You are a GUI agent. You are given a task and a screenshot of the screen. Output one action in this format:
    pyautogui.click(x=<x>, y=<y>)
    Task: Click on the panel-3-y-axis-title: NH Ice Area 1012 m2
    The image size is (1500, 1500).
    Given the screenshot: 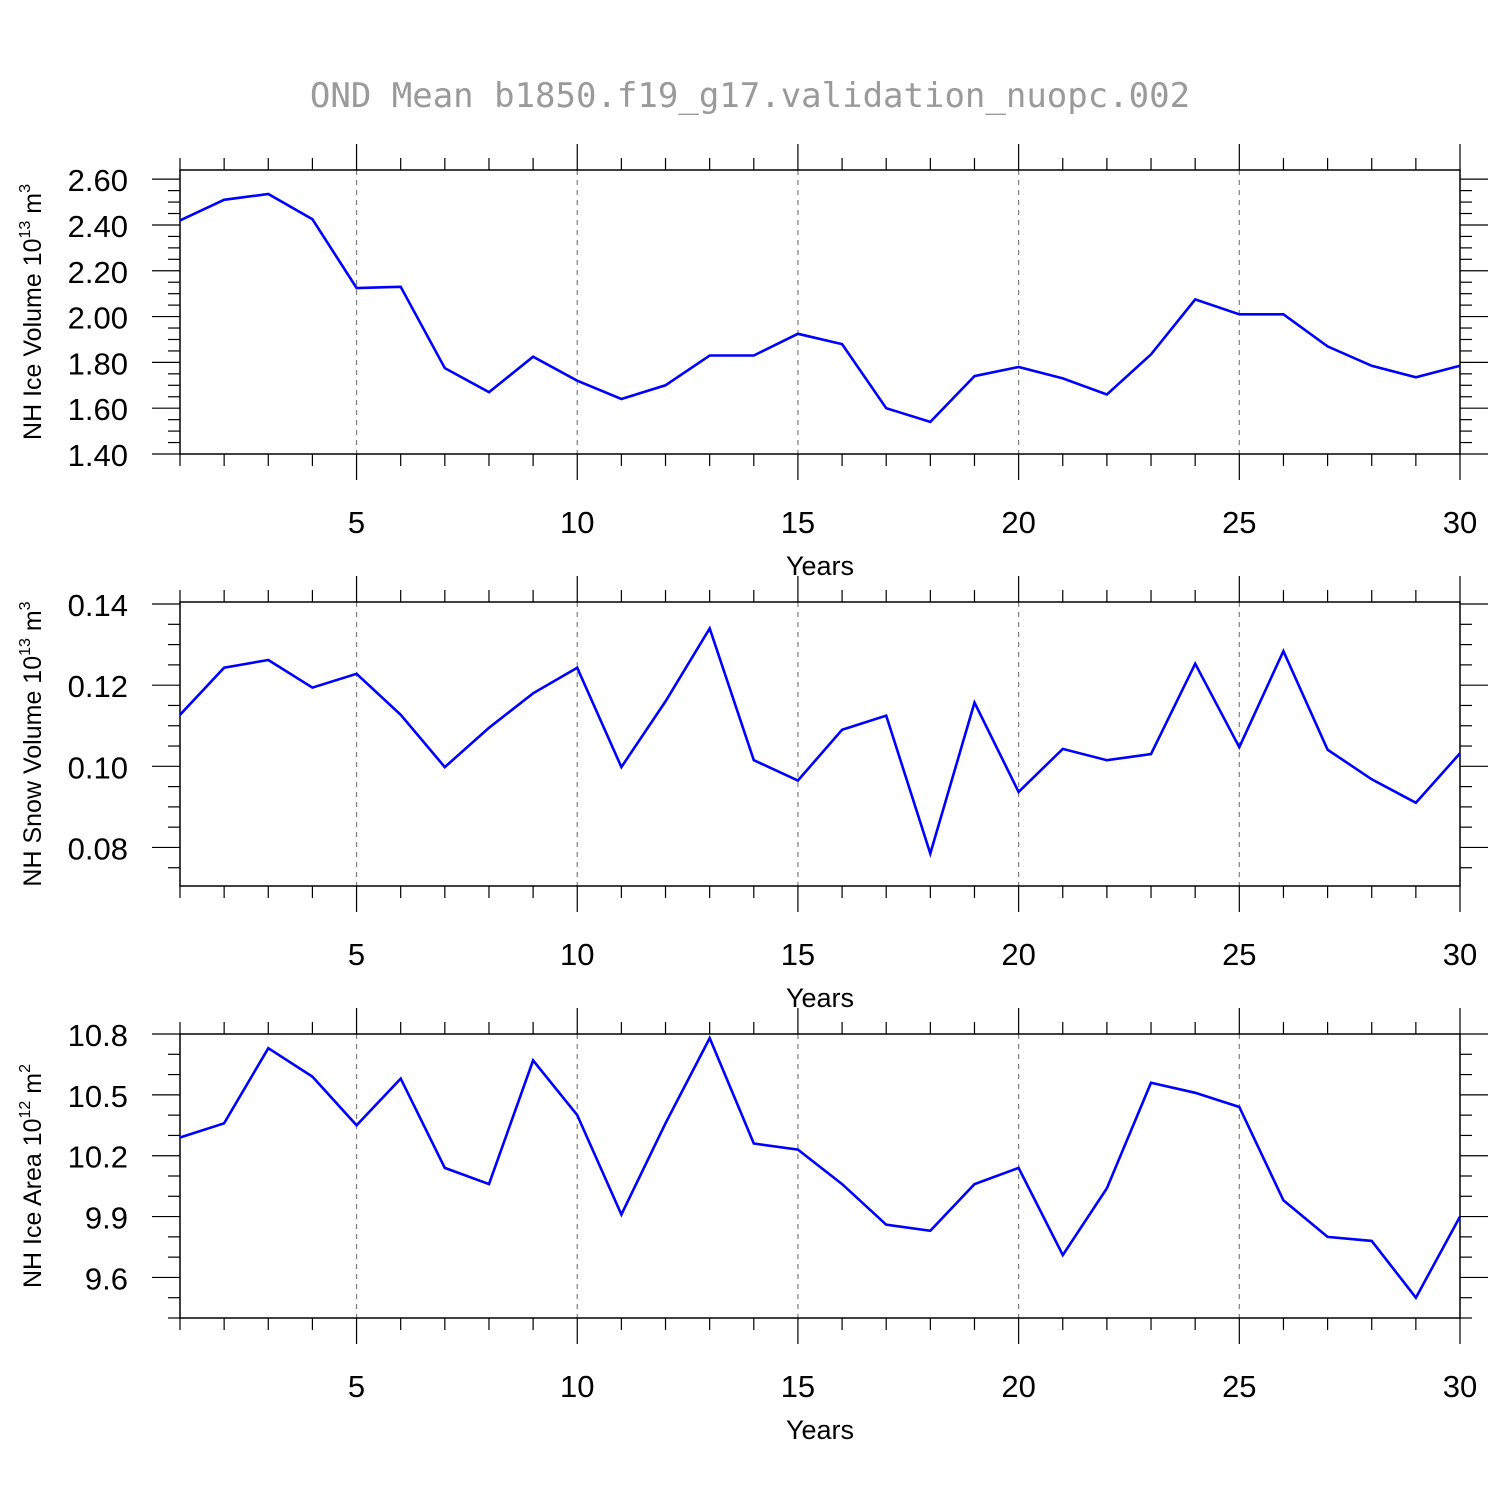 What is the action you would take?
    pyautogui.click(x=32, y=1176)
    